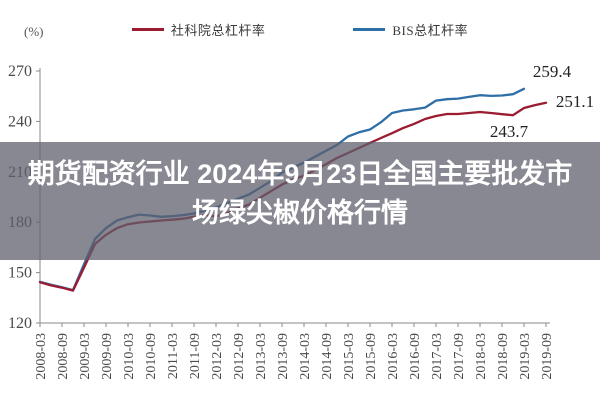  What do you see at coordinates (41, 356) in the screenshot?
I see `x-tick-label: 2008-03` at bounding box center [41, 356].